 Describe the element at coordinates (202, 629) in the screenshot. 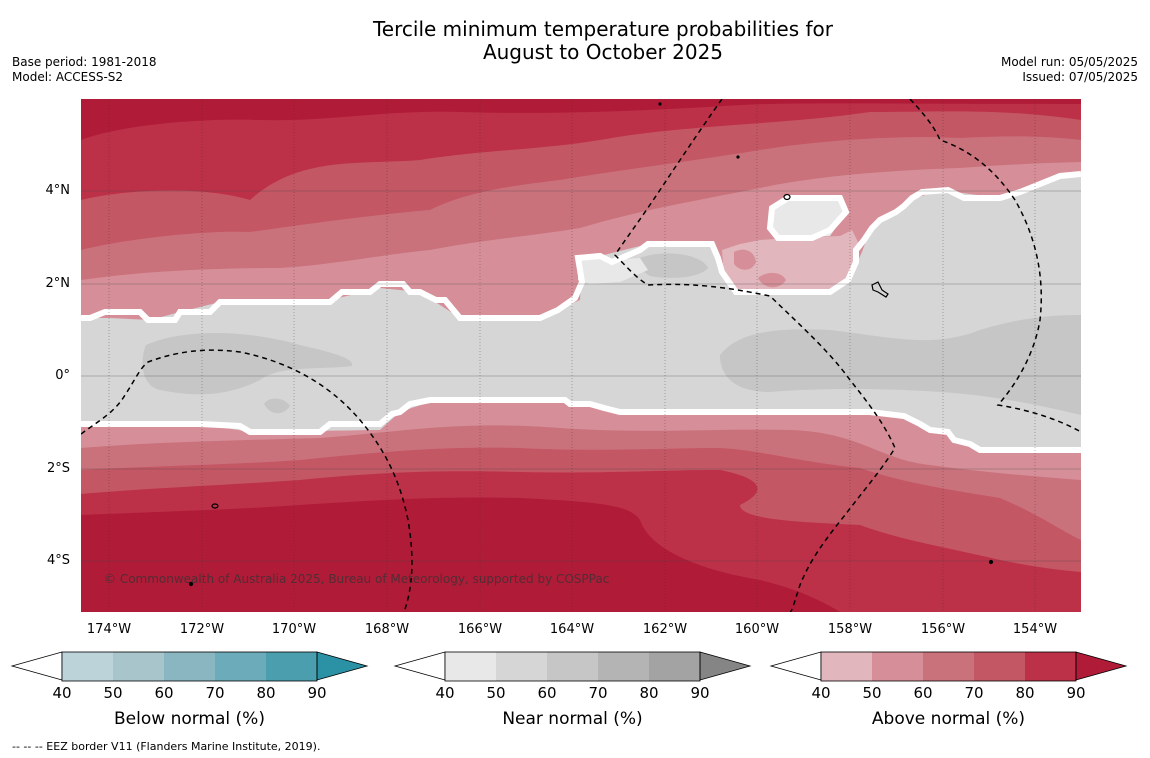

I see `lon-label-172w: 172°W` at that location.